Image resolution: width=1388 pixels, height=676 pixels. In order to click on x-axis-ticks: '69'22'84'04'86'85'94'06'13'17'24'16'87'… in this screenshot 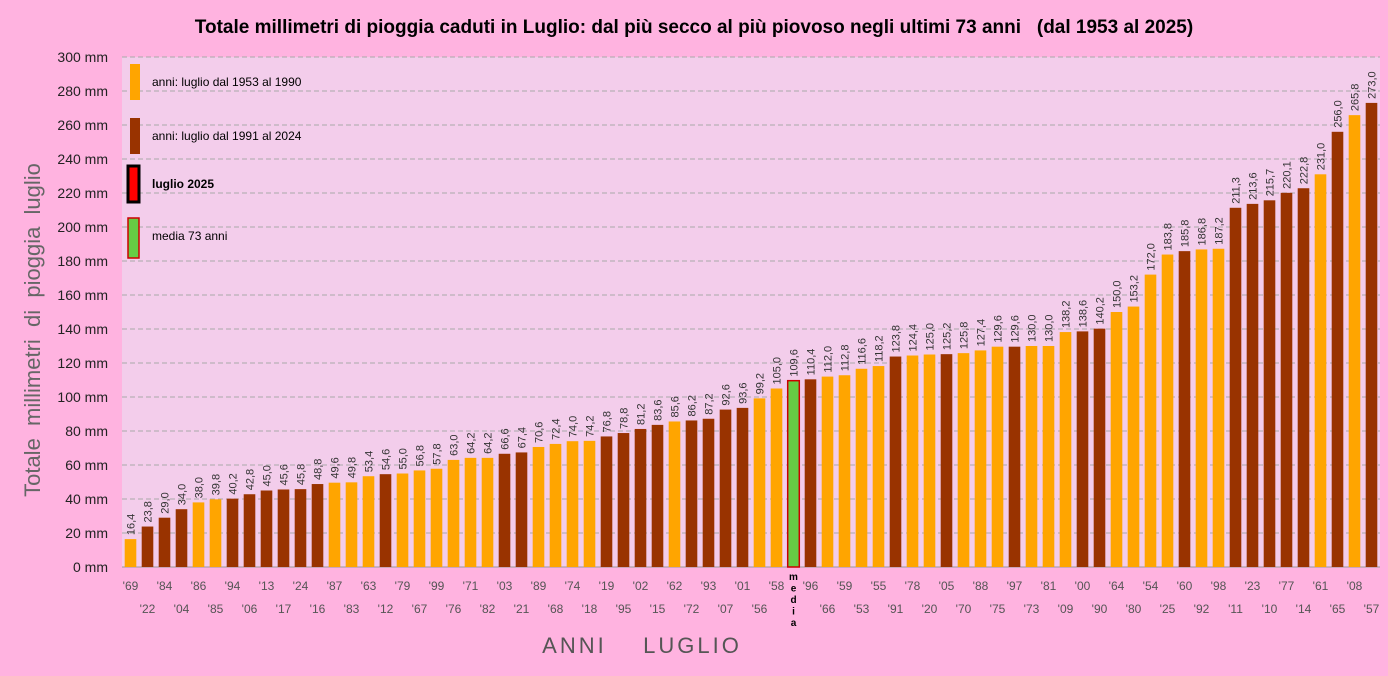, I will do `click(751, 600)`.